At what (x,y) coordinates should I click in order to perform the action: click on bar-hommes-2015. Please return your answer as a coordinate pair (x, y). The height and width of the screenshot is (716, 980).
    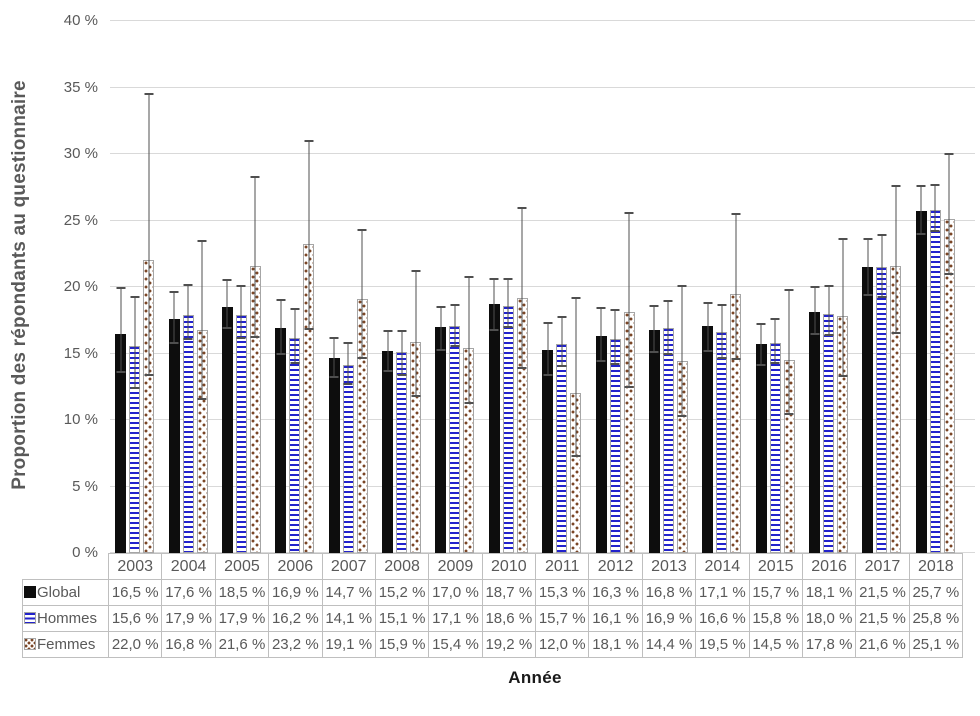
    Looking at the image, I should click on (775, 435).